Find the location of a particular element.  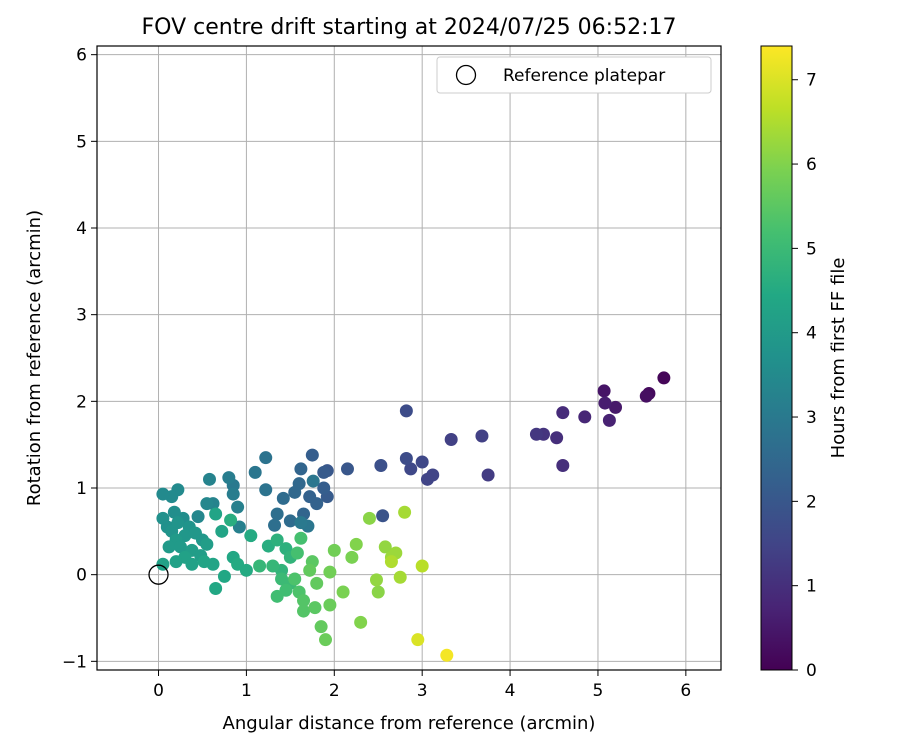

colorbar-label: Hours from first FF file is located at coordinates (838, 358).